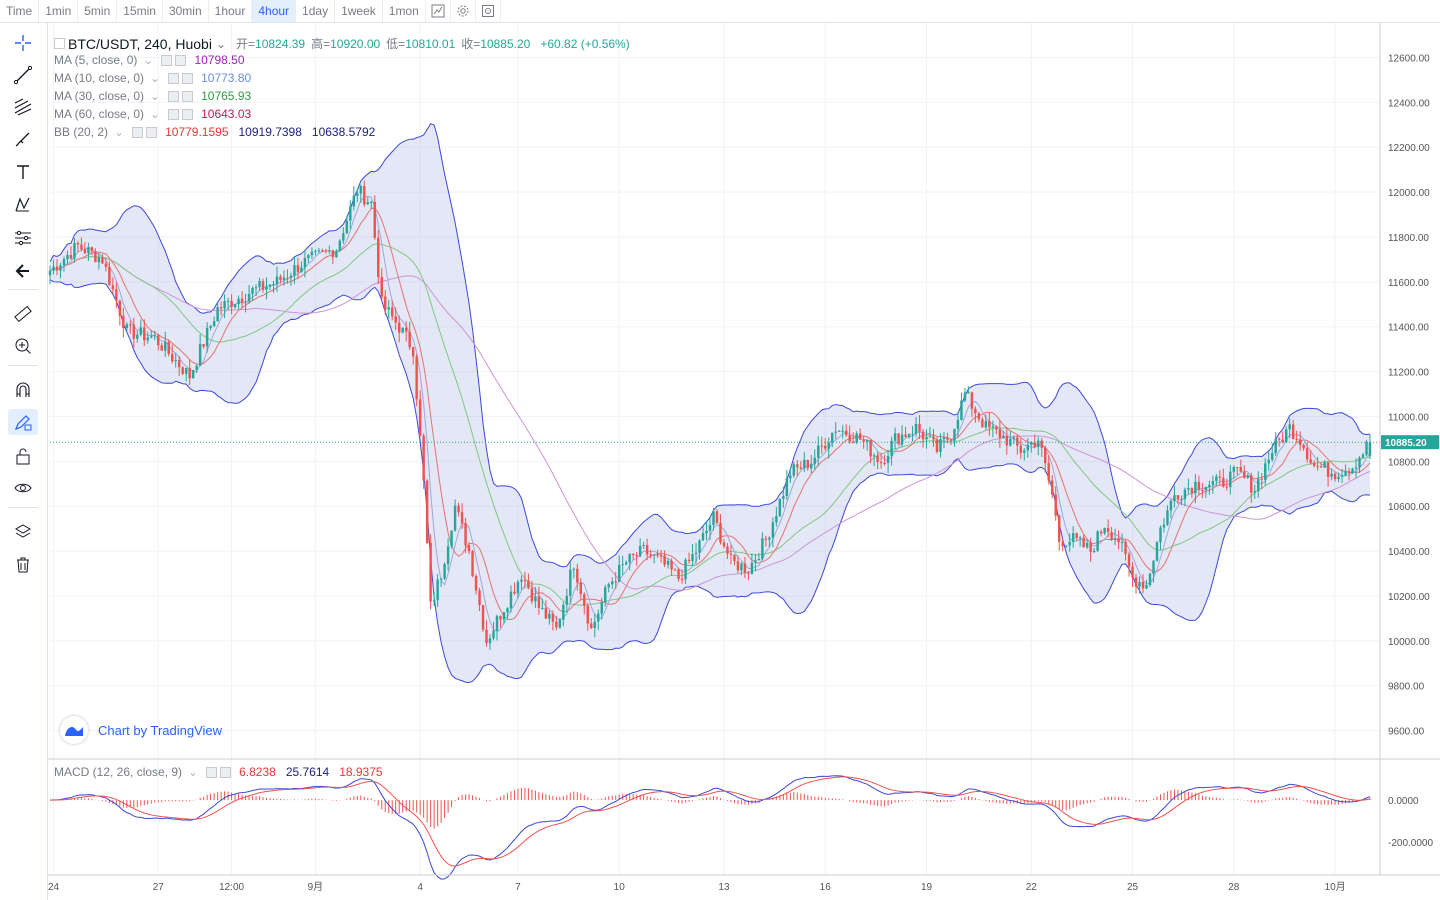 This screenshot has height=900, width=1440. I want to click on settings-button, so click(463, 11).